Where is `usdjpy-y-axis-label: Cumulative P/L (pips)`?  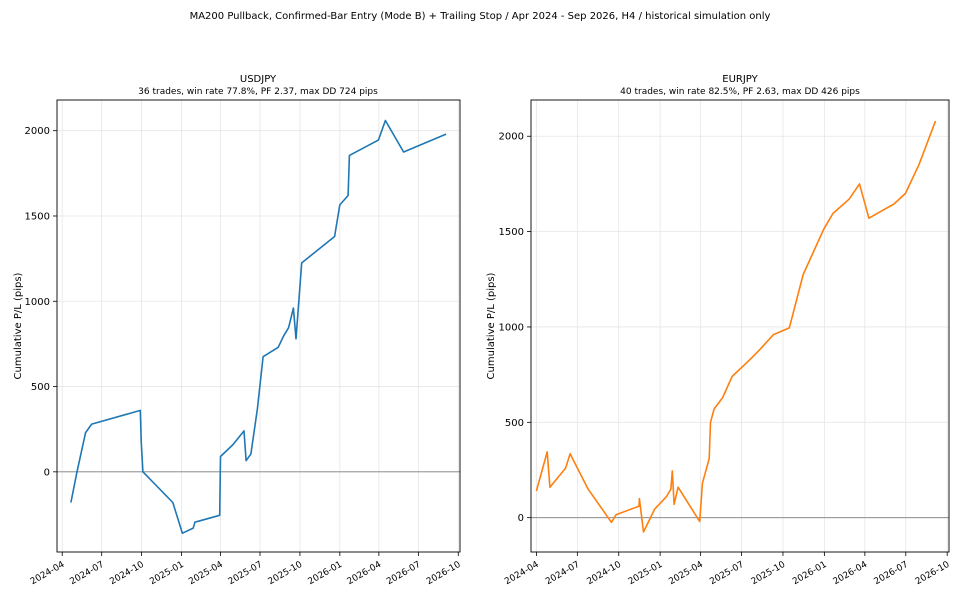 usdjpy-y-axis-label: Cumulative P/L (pips) is located at coordinates (18, 325).